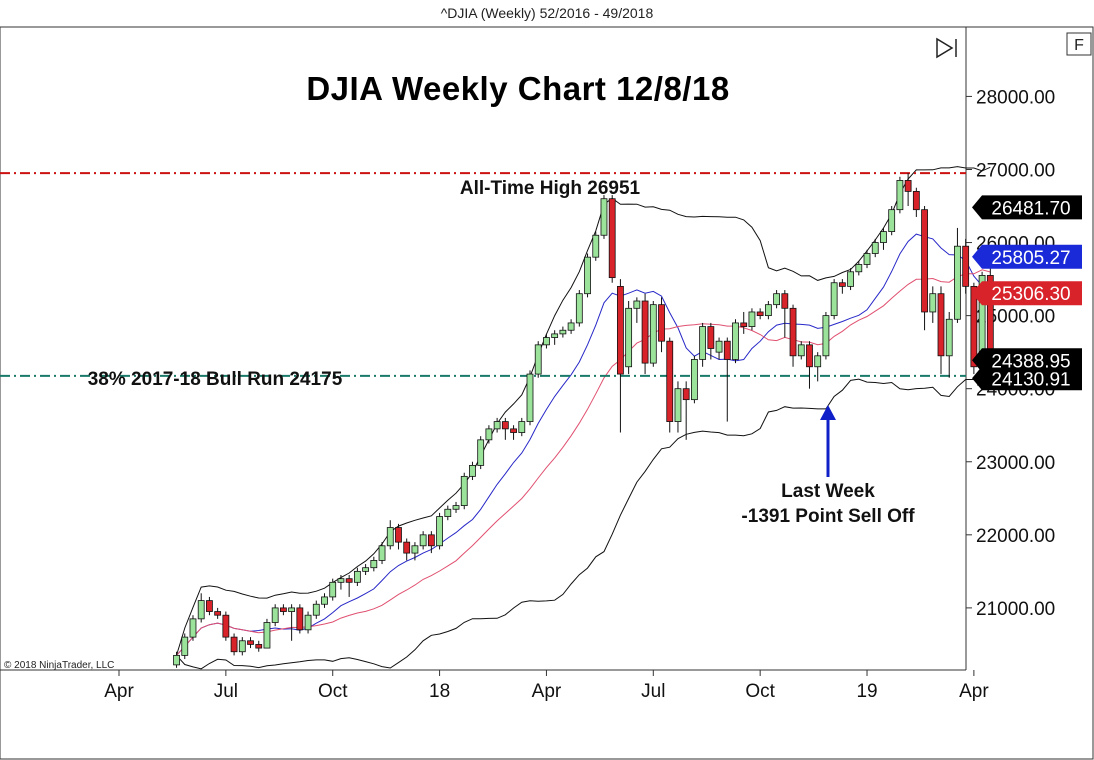  I want to click on price-flag-label: 25306.30, so click(1030, 294).